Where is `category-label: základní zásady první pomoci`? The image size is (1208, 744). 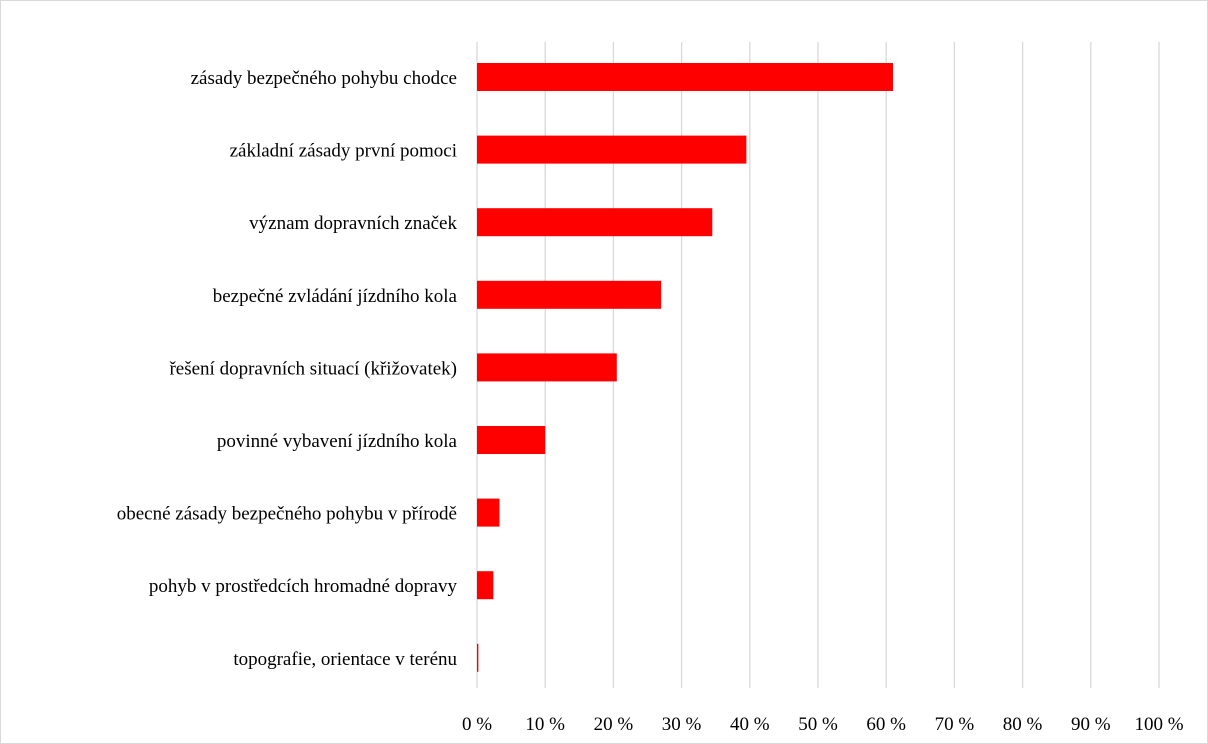 category-label: základní zásady první pomoci is located at coordinates (343, 151).